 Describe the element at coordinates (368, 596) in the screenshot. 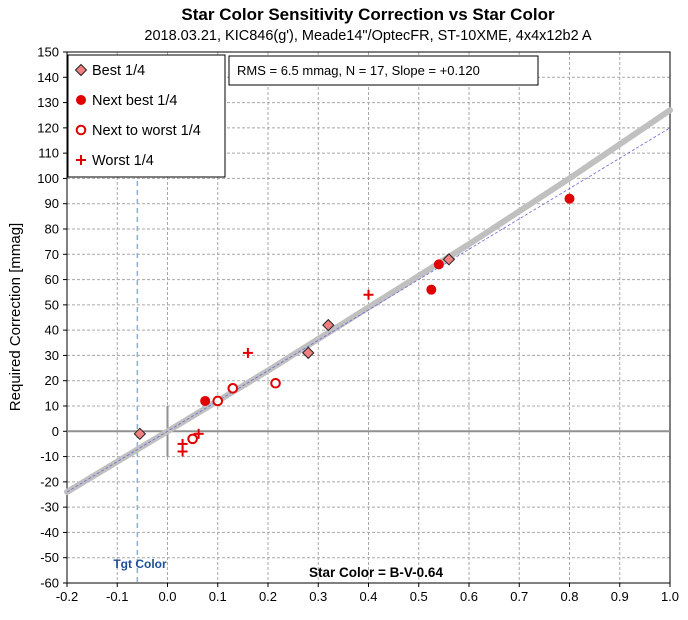

I see `x-tick-label: 0.4` at that location.